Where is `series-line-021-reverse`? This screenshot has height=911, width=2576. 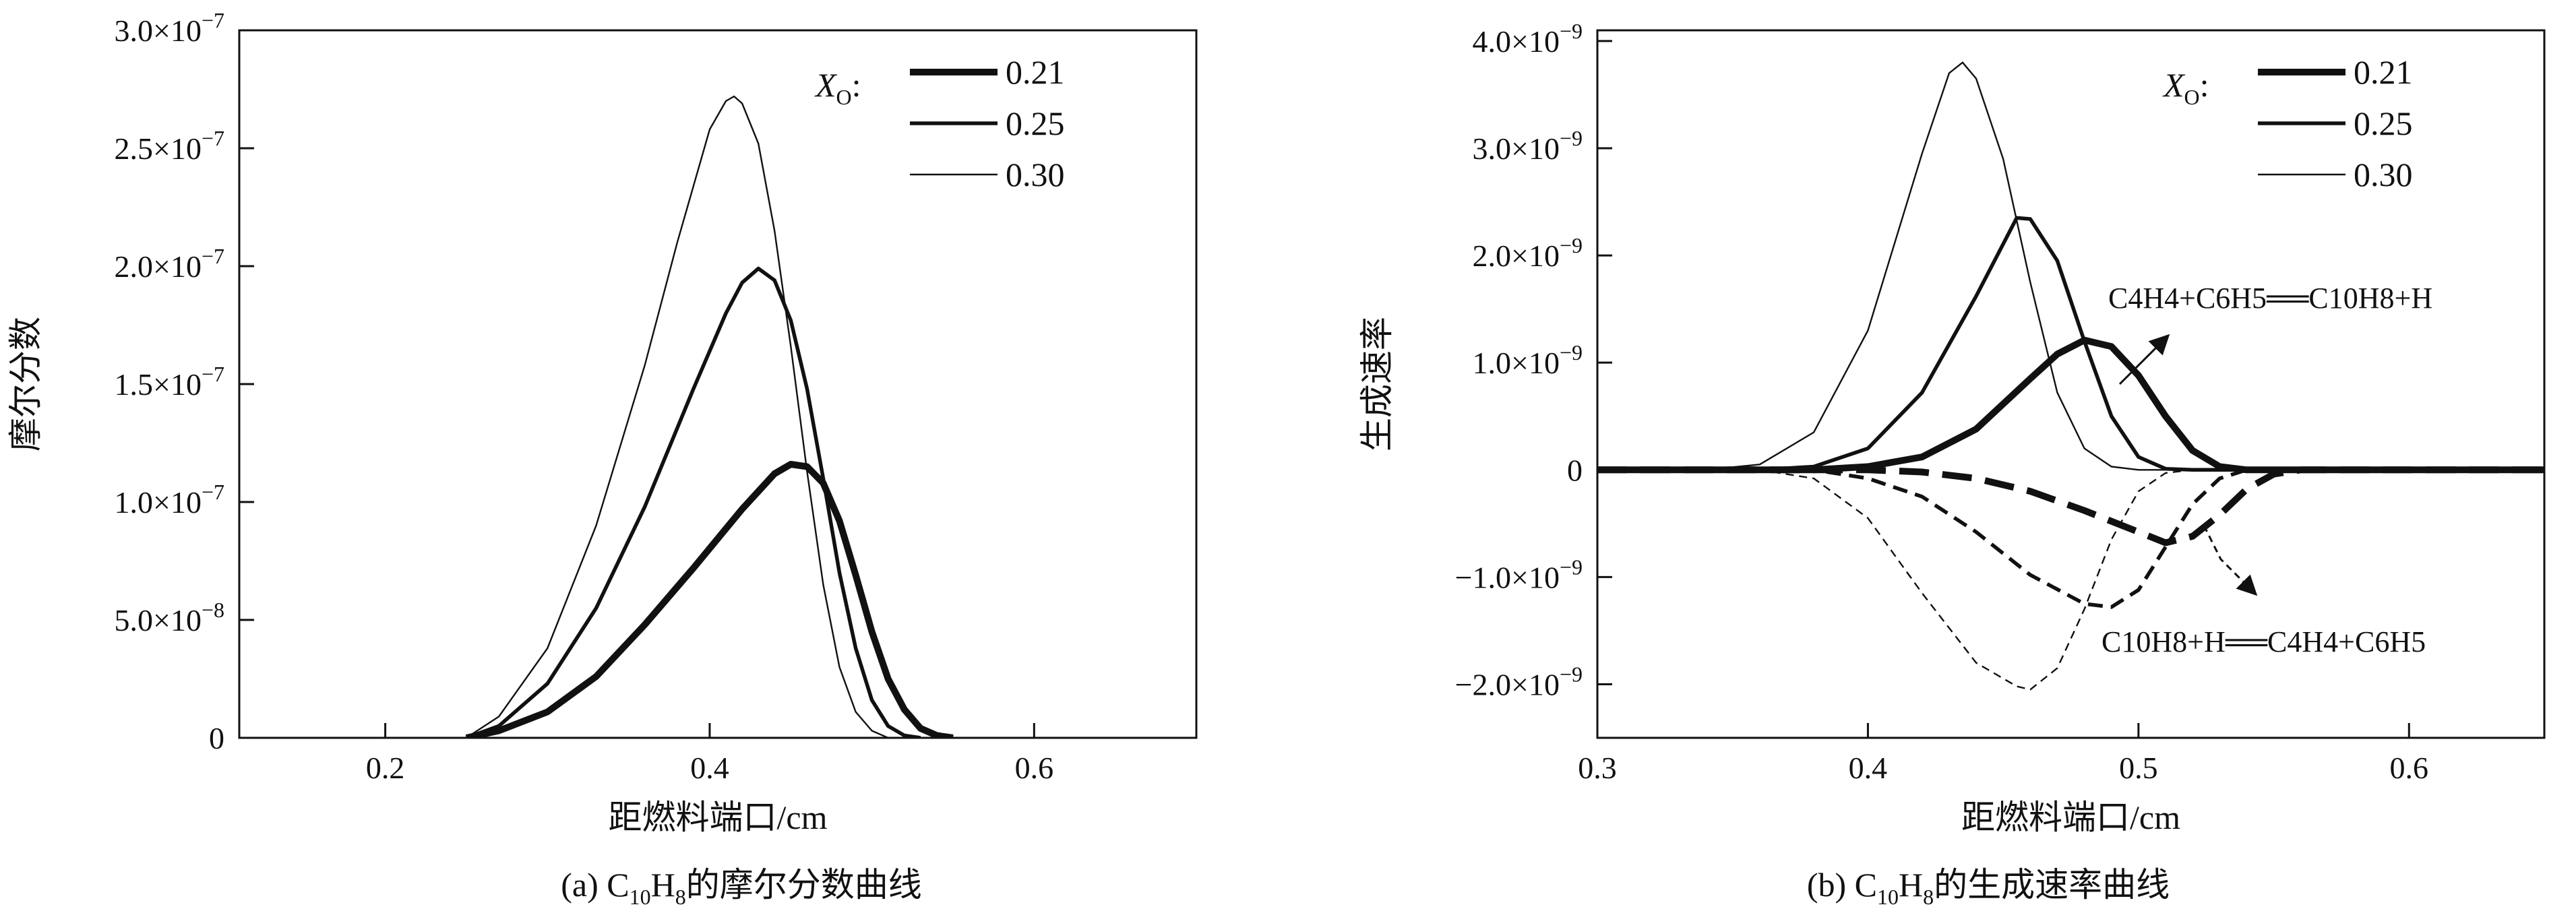 series-line-021-reverse is located at coordinates (2070, 506).